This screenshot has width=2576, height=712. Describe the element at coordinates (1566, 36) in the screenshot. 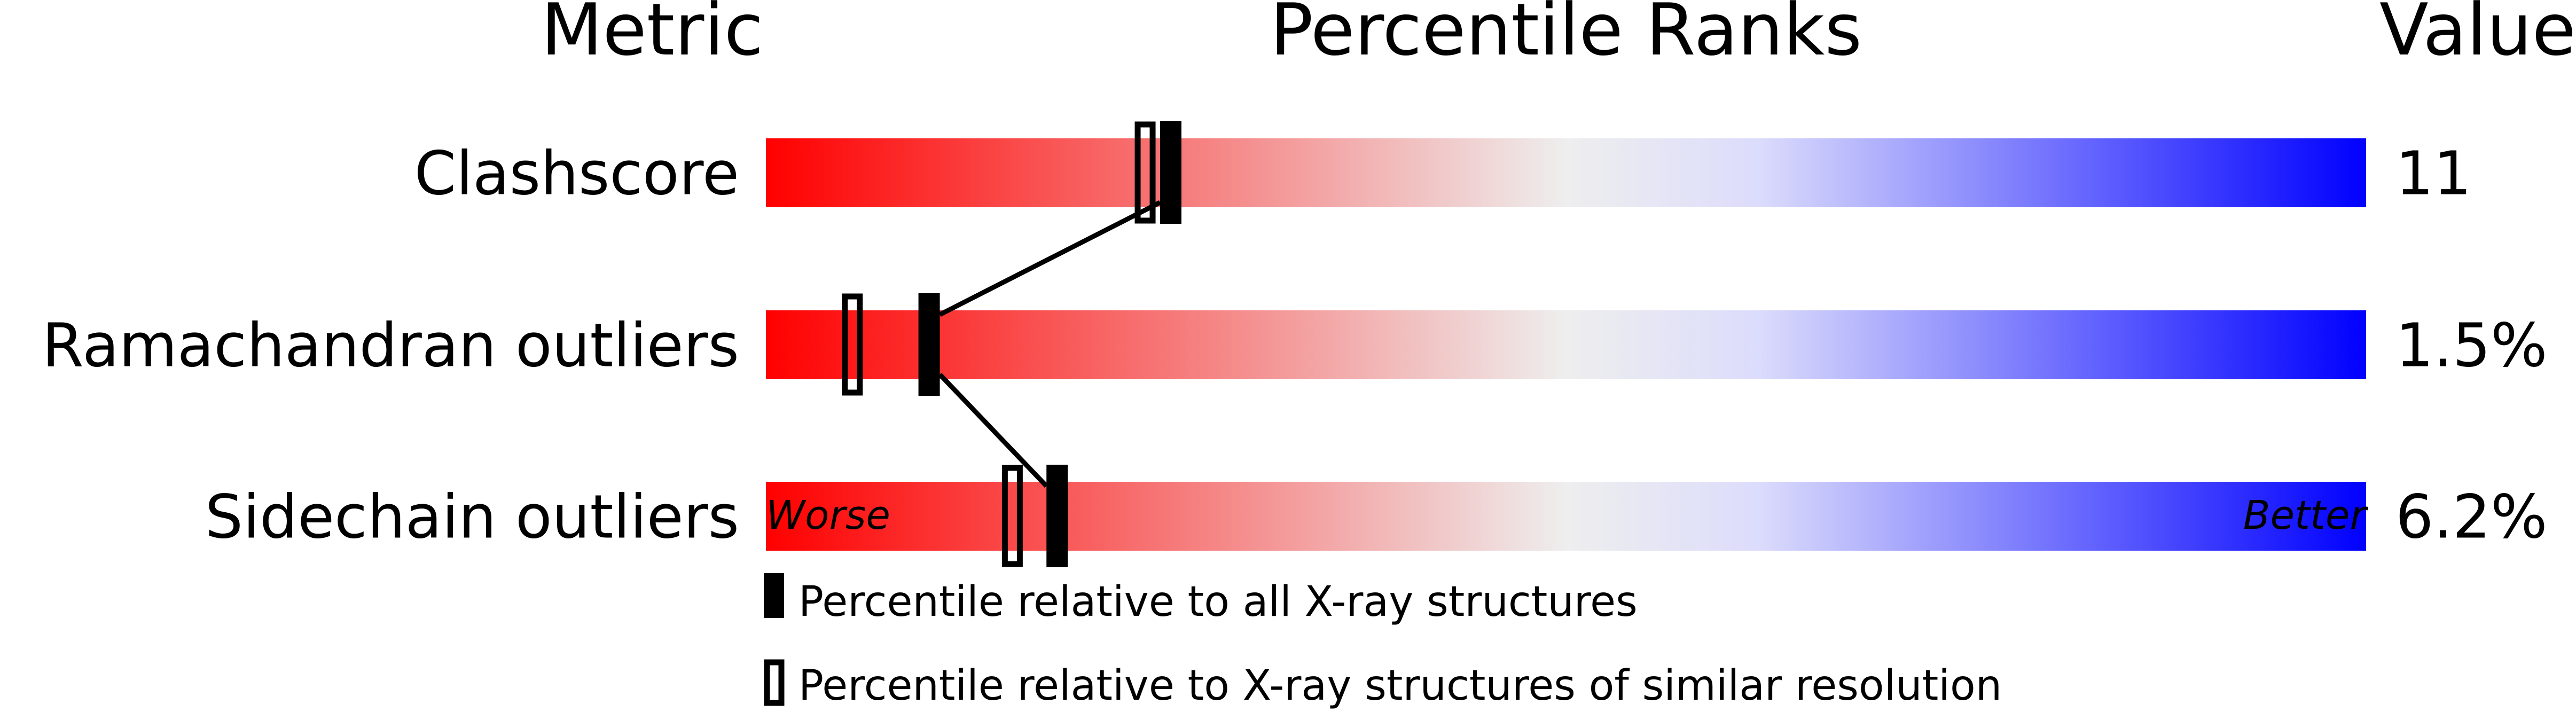

I see `percentile-header: Percentile Ranks` at that location.